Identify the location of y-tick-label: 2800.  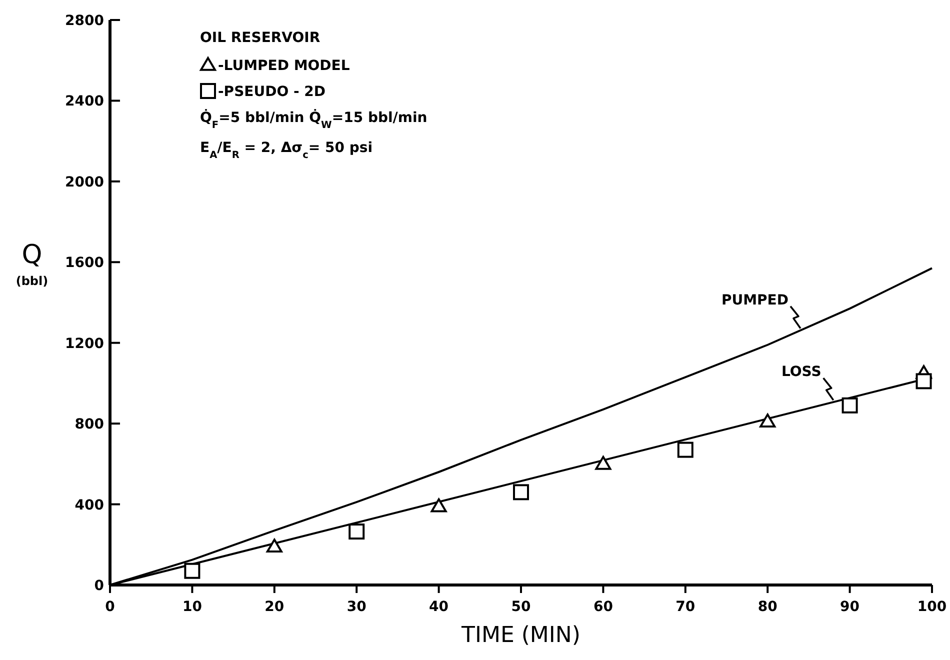
(84, 21).